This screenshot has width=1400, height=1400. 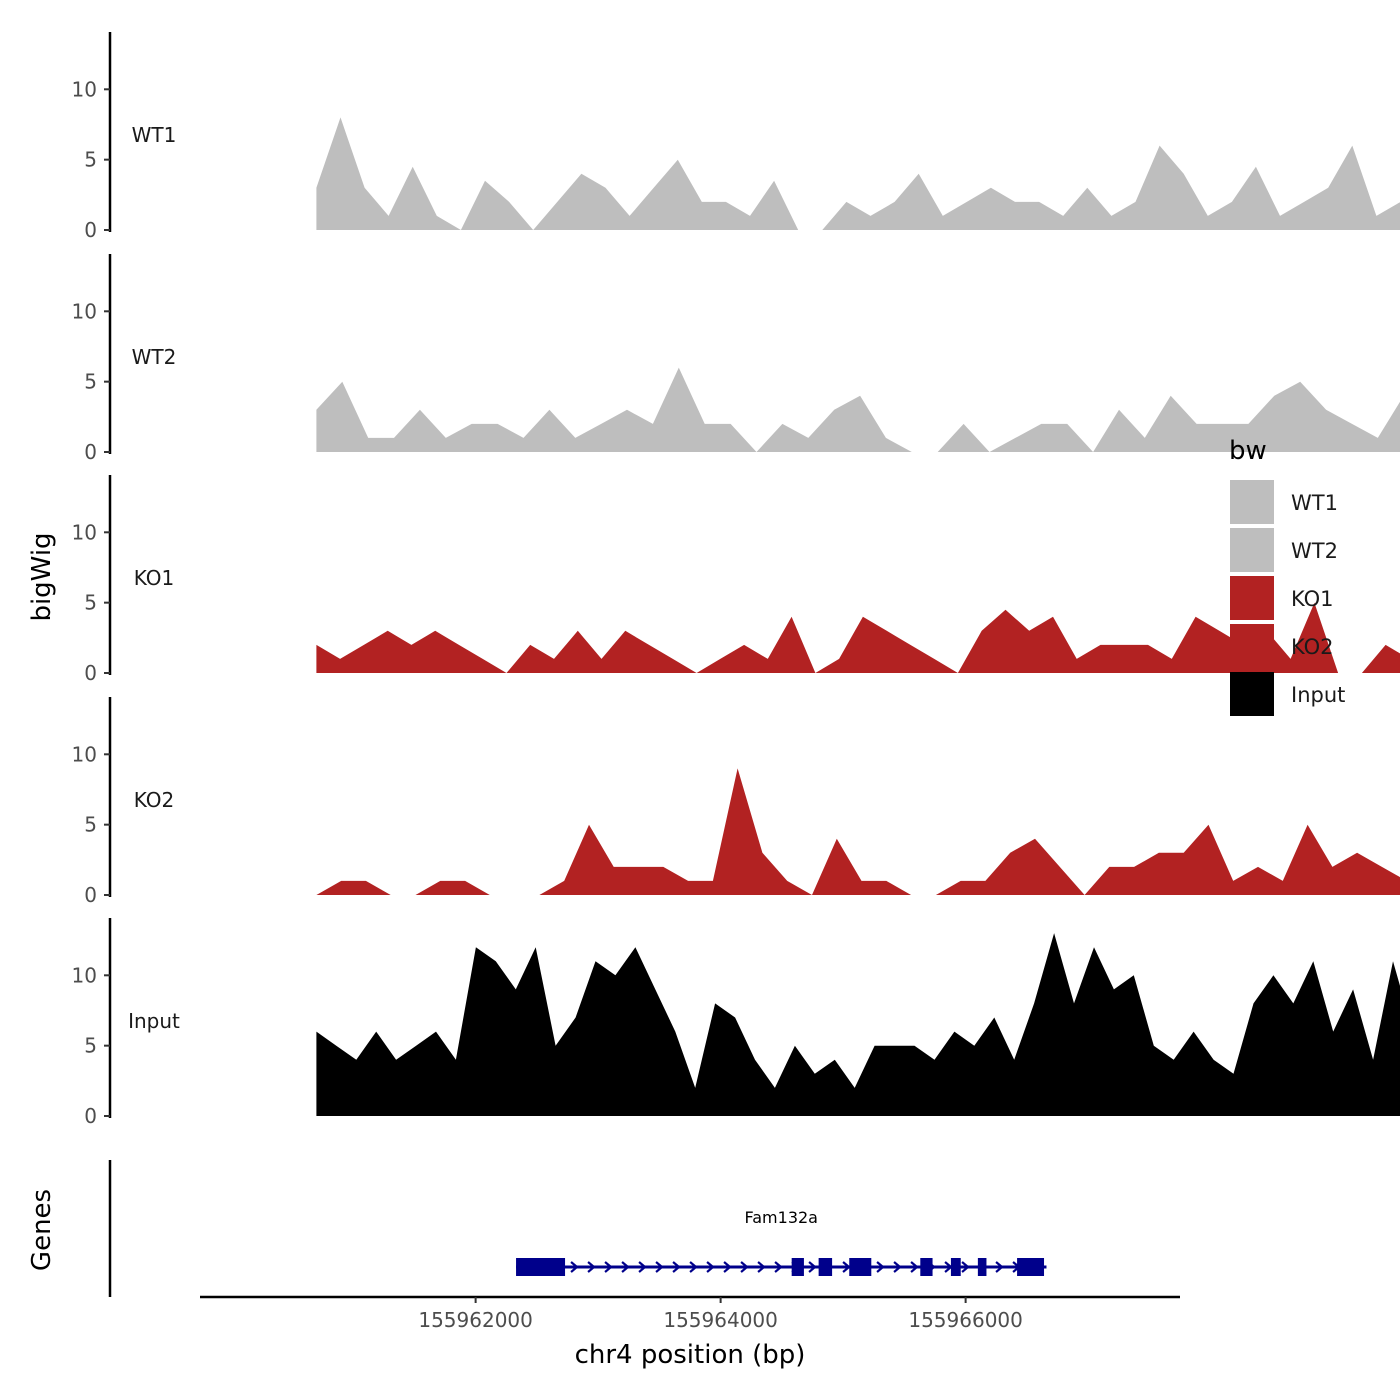 What do you see at coordinates (1314, 551) in the screenshot?
I see `legend-label-wt2: WT2` at bounding box center [1314, 551].